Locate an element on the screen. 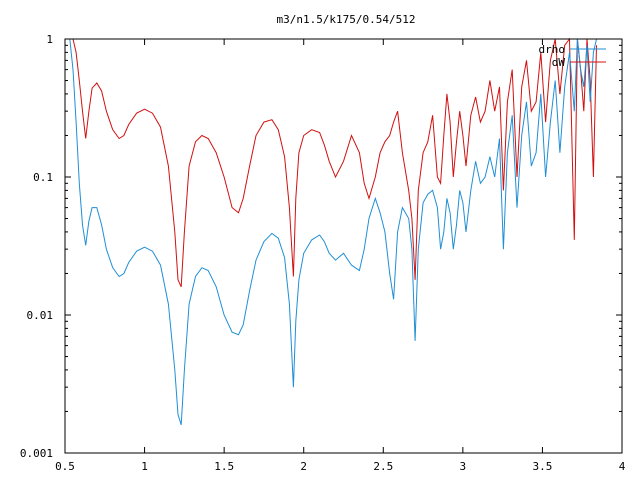  x-tick-label: 2 is located at coordinates (303, 466).